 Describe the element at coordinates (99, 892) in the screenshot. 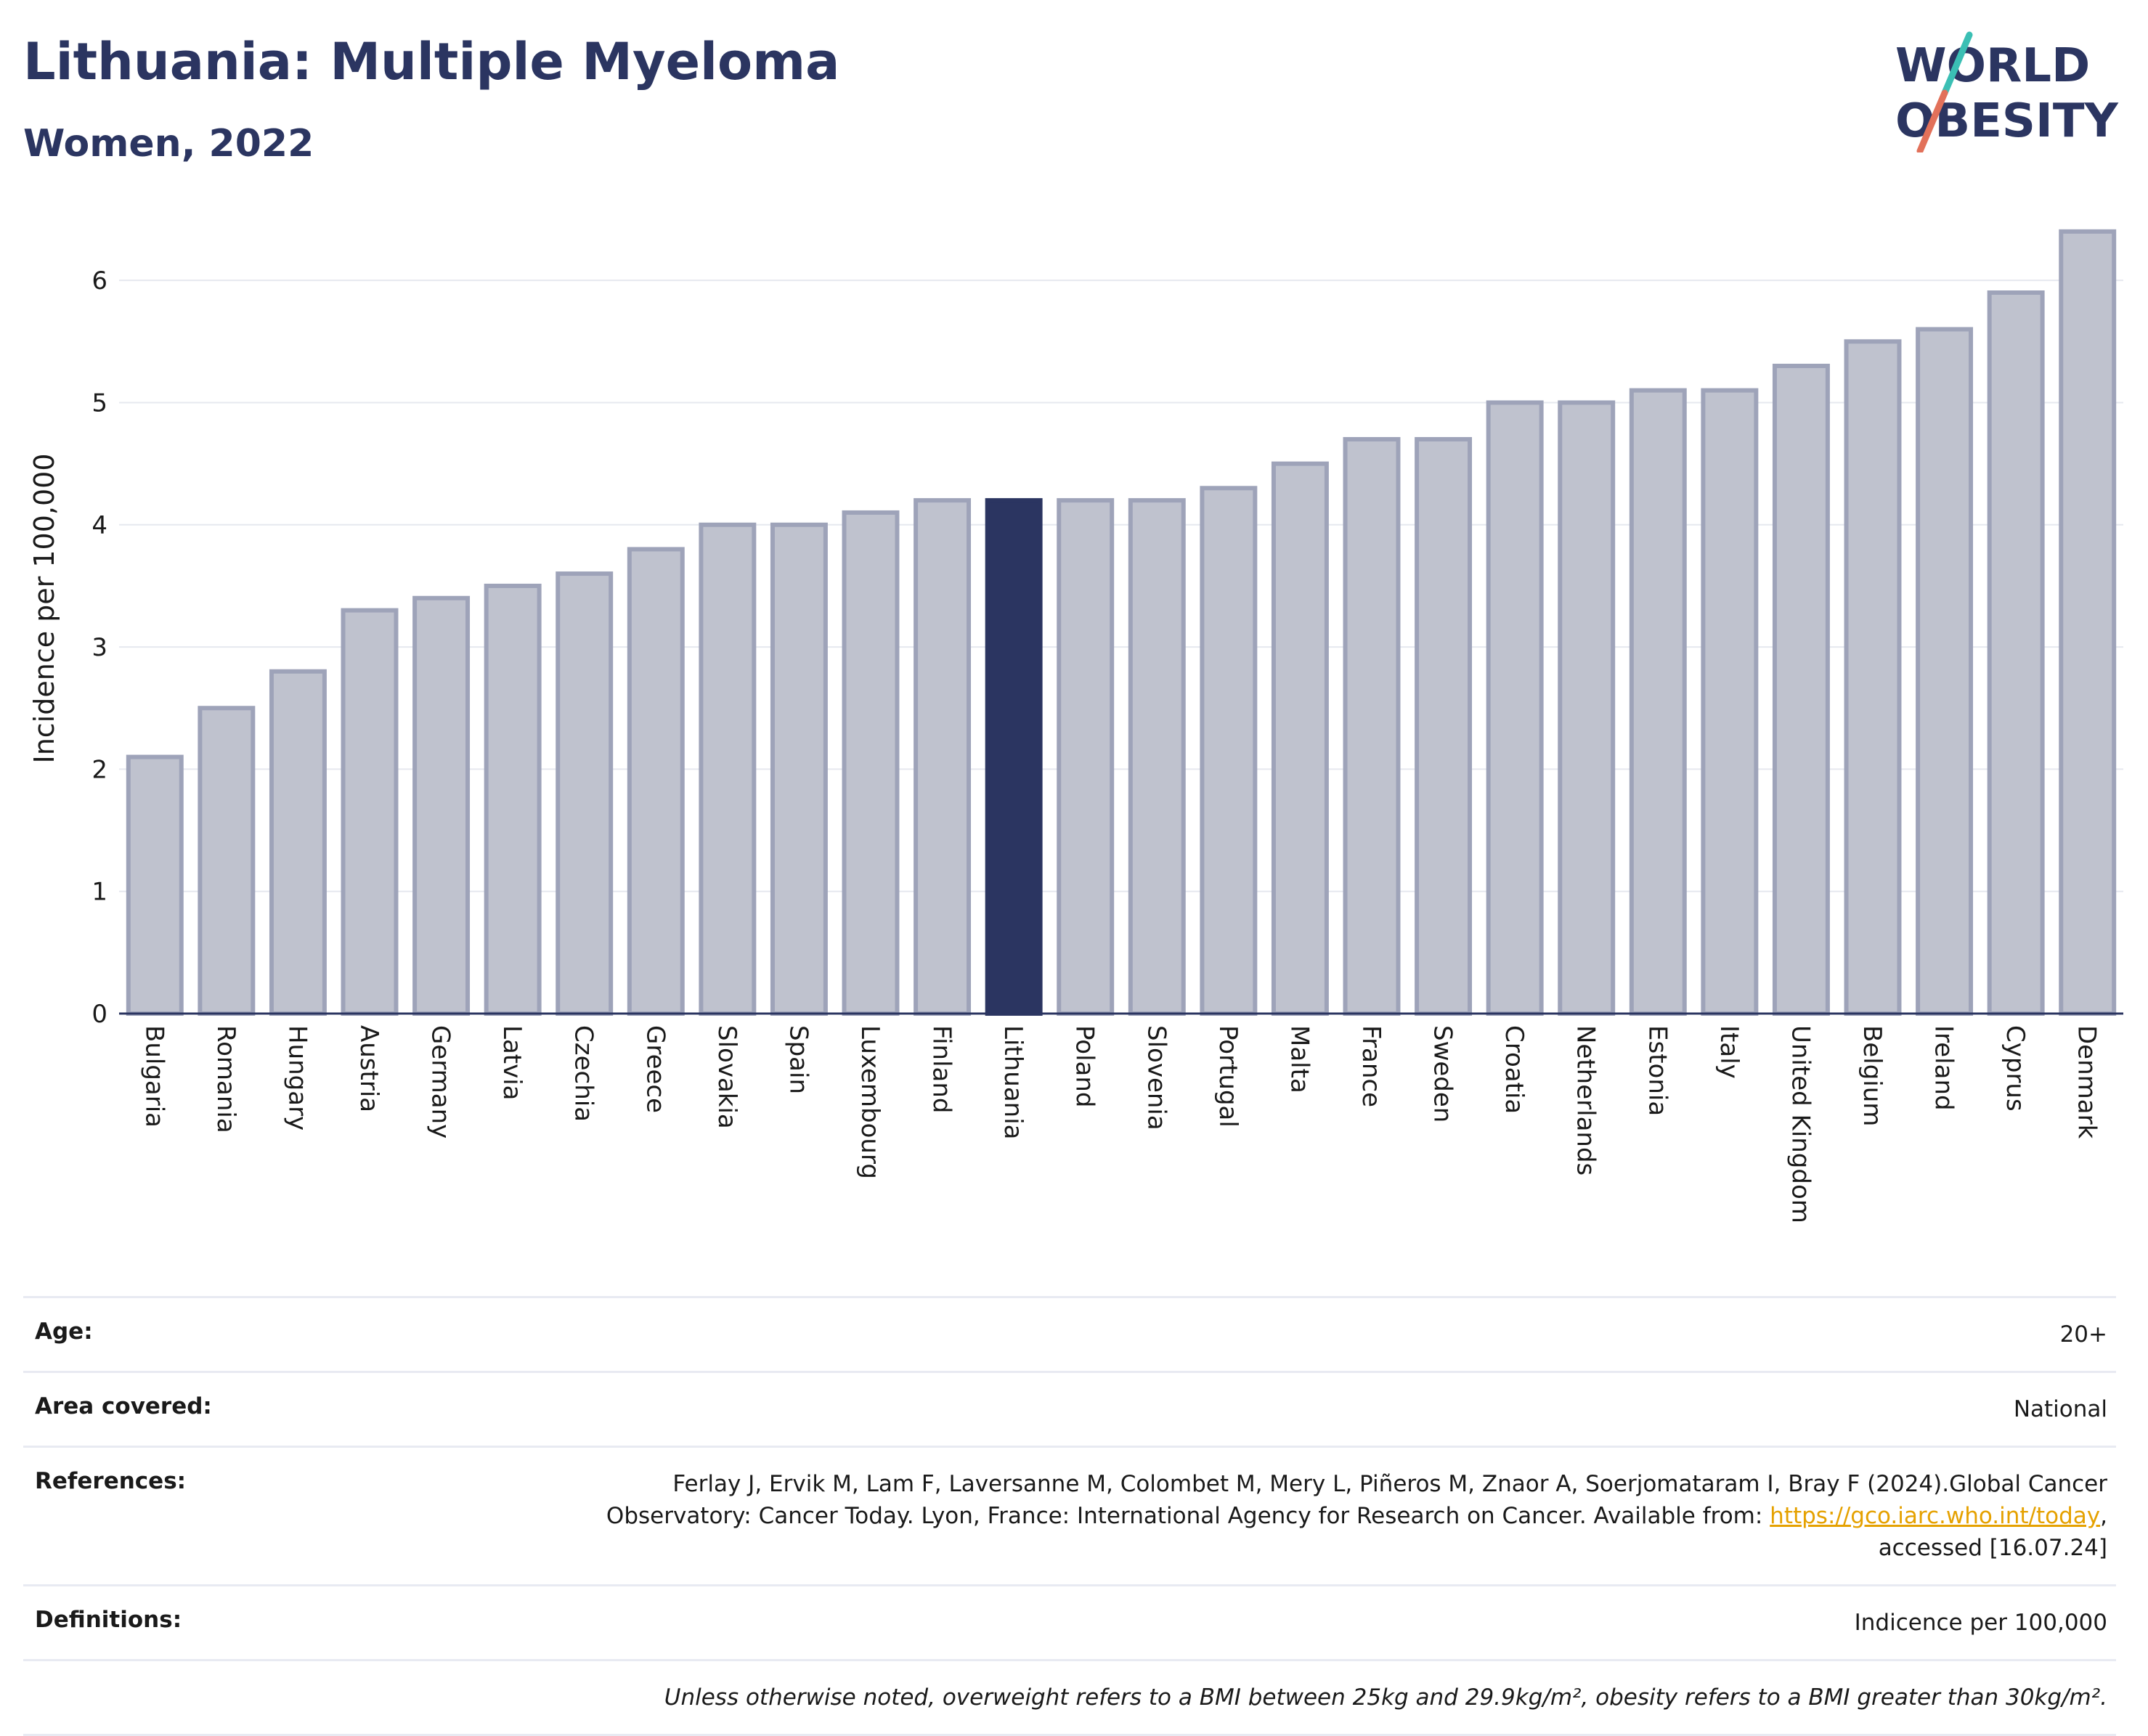

I see `y-tick-label: 1` at that location.